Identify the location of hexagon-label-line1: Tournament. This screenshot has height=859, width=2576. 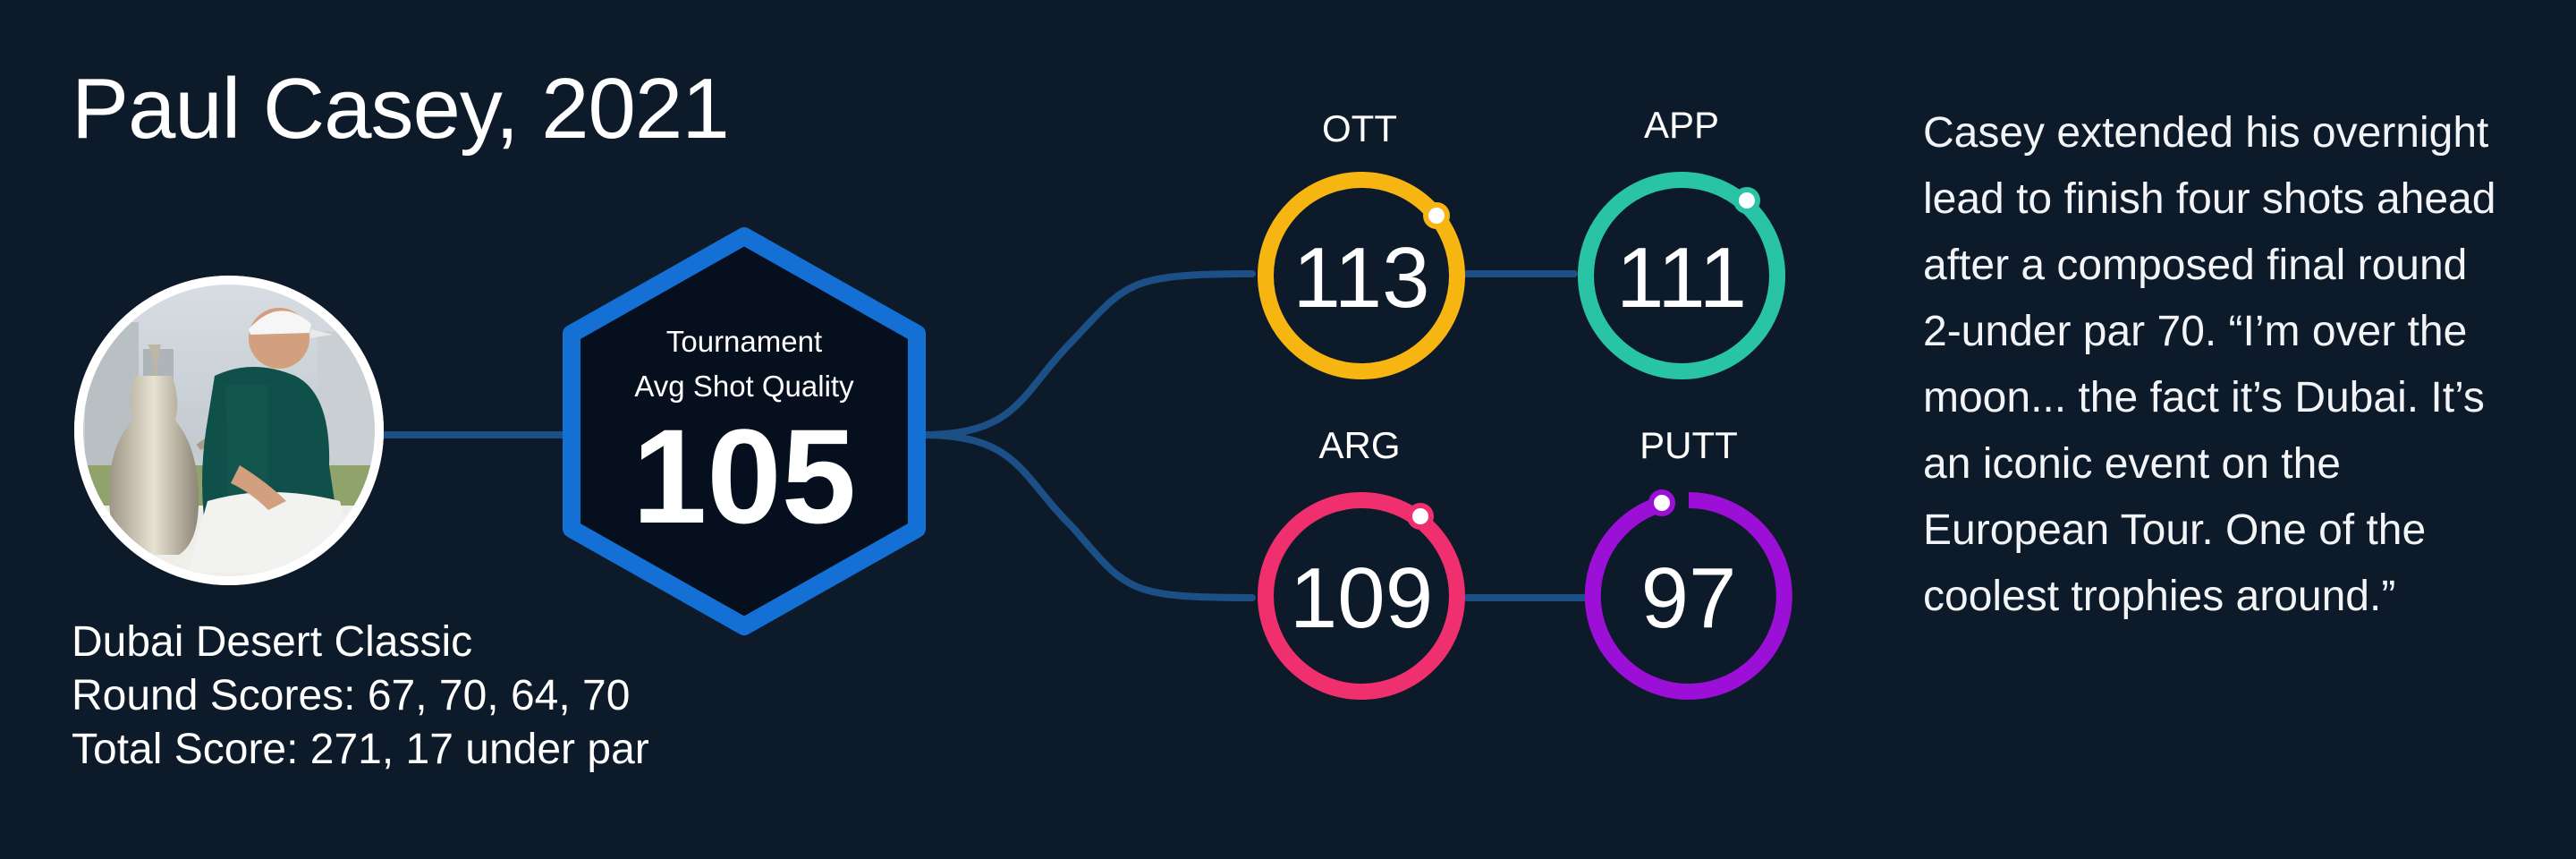
(744, 341).